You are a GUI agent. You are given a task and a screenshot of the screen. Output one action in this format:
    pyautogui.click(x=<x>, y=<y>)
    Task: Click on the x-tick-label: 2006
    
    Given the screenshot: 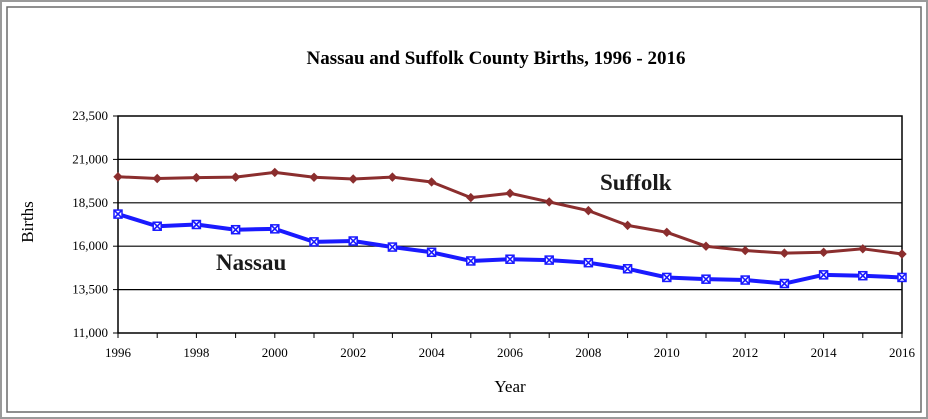 What is the action you would take?
    pyautogui.click(x=510, y=352)
    